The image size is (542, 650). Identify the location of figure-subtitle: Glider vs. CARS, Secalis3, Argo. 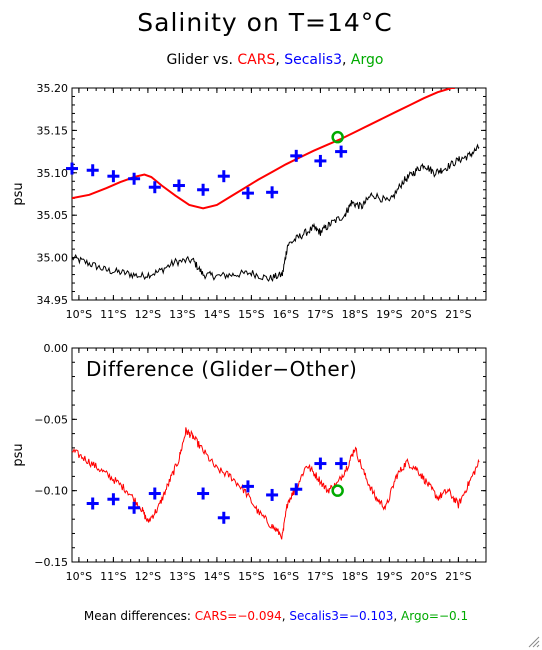
(275, 60).